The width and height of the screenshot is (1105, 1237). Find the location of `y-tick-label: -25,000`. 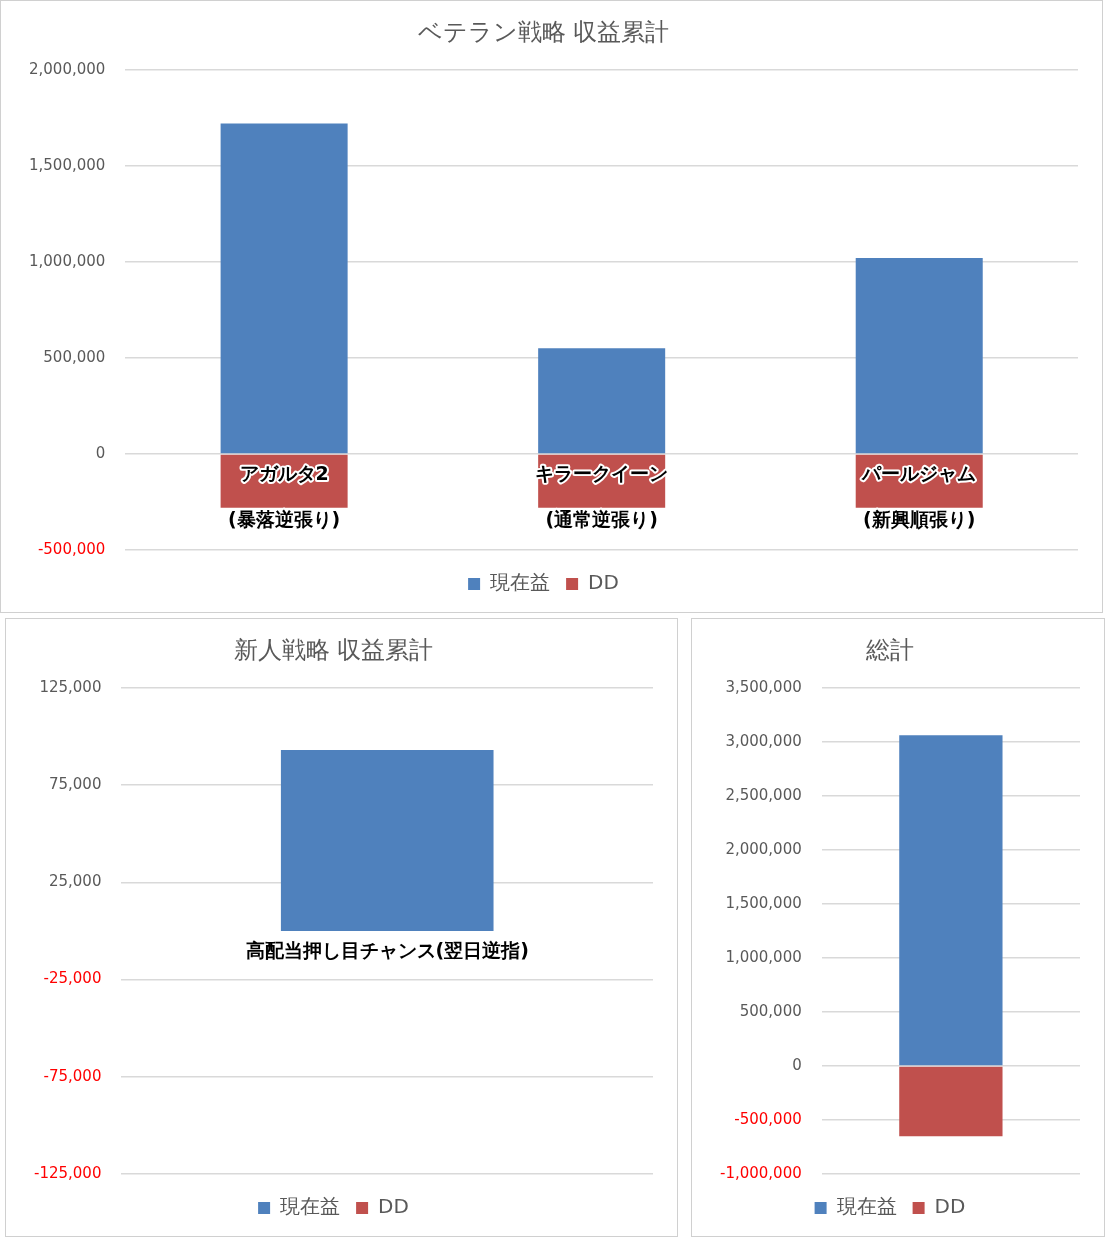

y-tick-label: -25,000 is located at coordinates (72, 978).